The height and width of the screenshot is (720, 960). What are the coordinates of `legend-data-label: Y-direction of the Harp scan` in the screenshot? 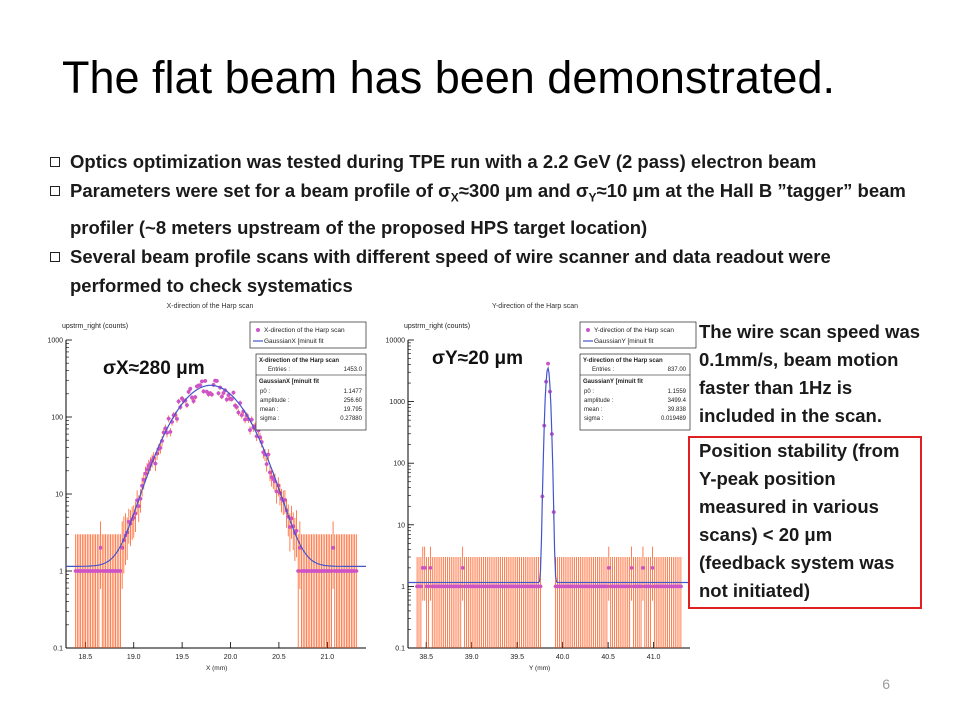 It's located at (634, 330).